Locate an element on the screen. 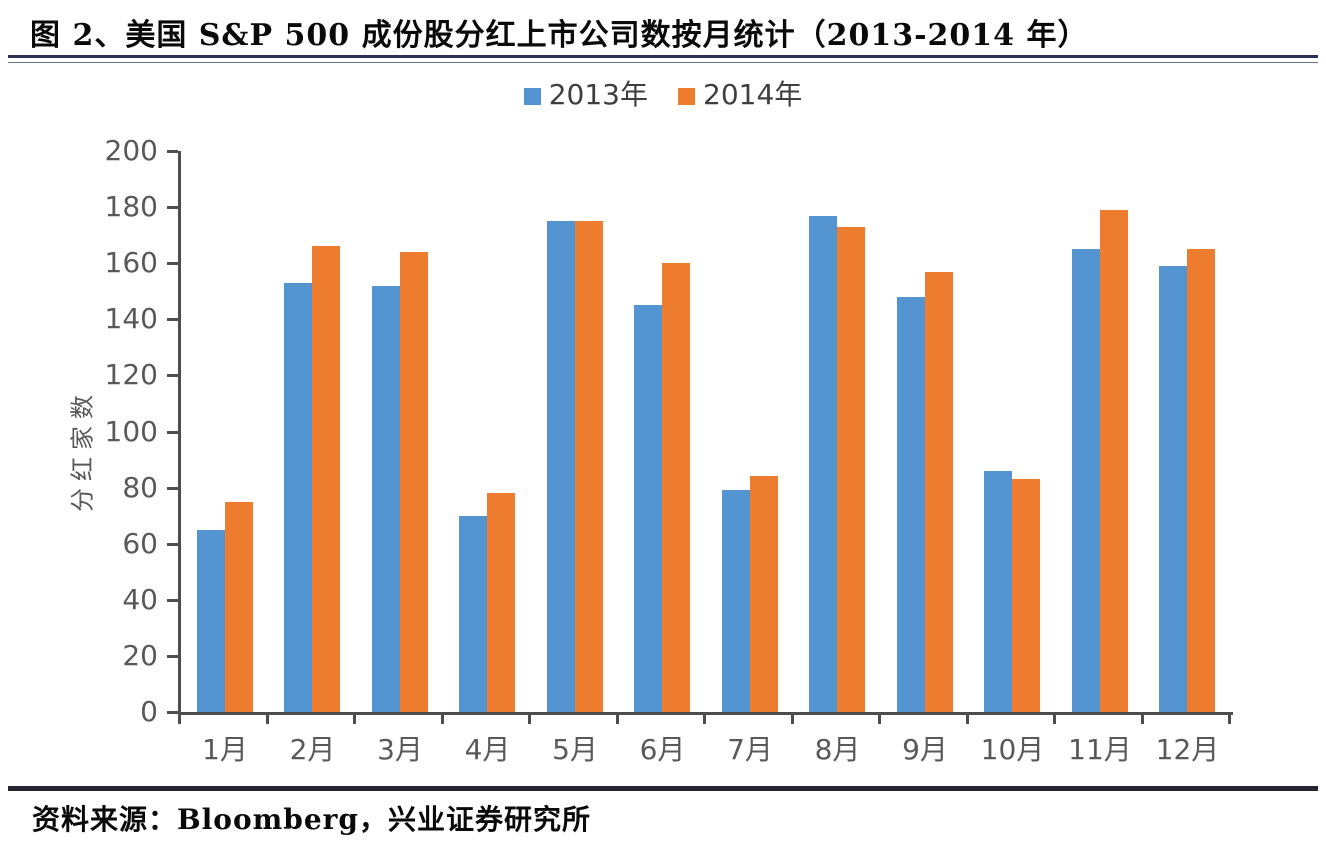 The width and height of the screenshot is (1326, 842). bar-group-8月 is located at coordinates (838, 431).